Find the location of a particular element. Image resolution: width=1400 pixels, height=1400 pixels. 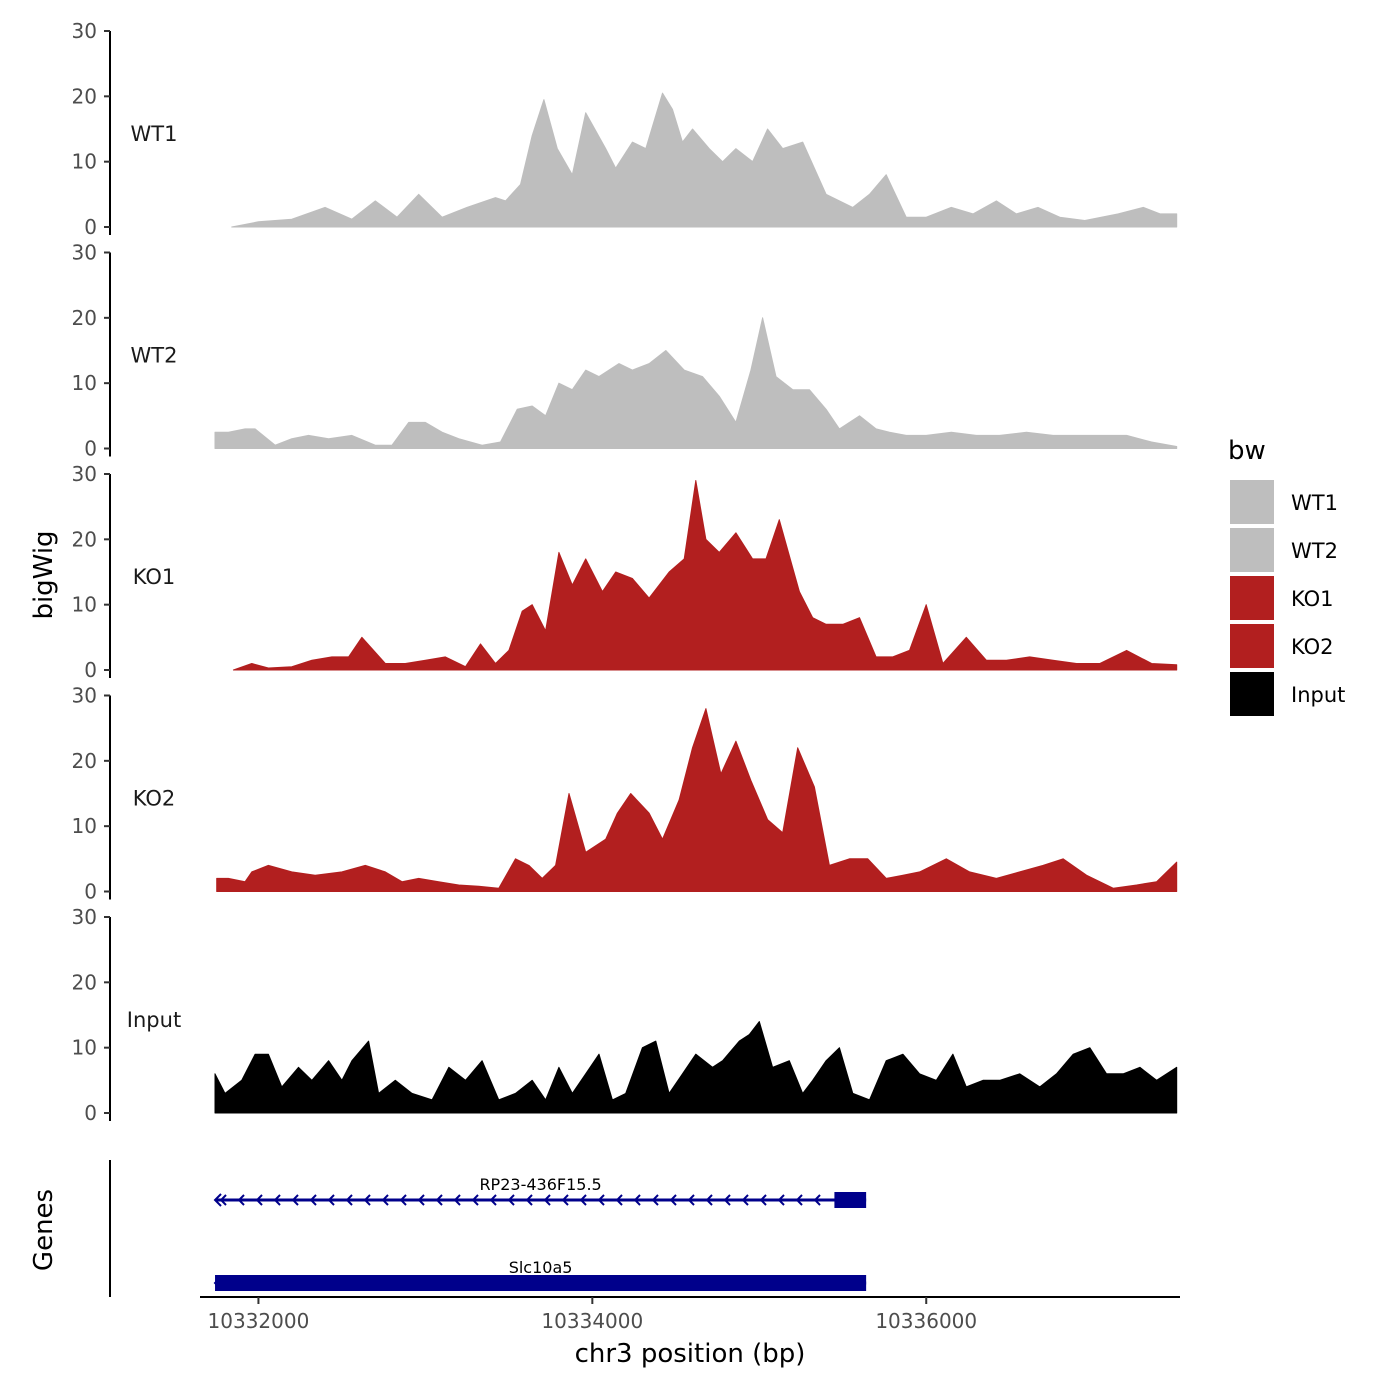

x-tick-label: 10336000 is located at coordinates (926, 1321).